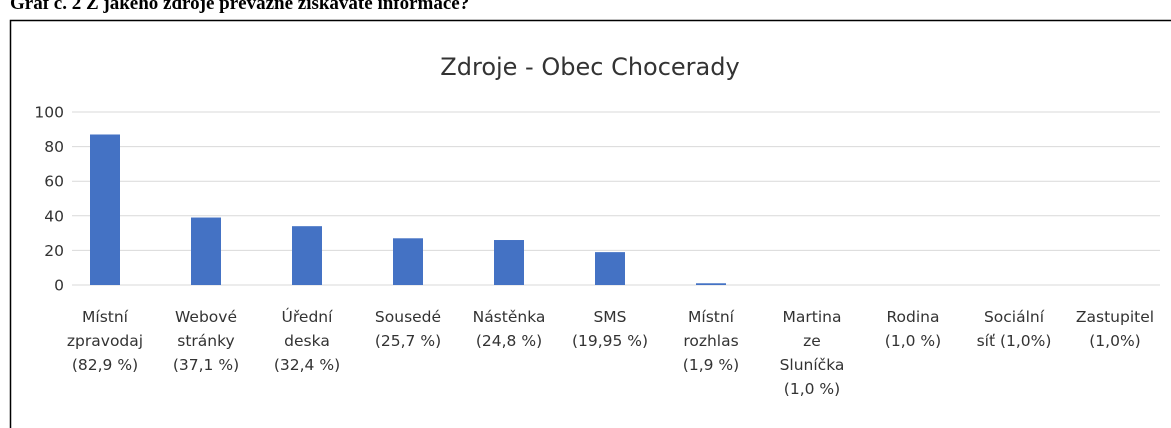  Describe the element at coordinates (408, 341) in the screenshot. I see `x-tick-label: (25,7 %)` at that location.